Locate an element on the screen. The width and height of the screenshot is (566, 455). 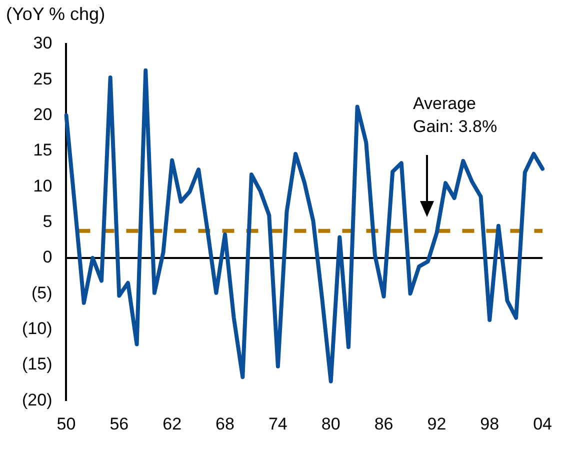
y-tick-label: 25 is located at coordinates (42, 78).